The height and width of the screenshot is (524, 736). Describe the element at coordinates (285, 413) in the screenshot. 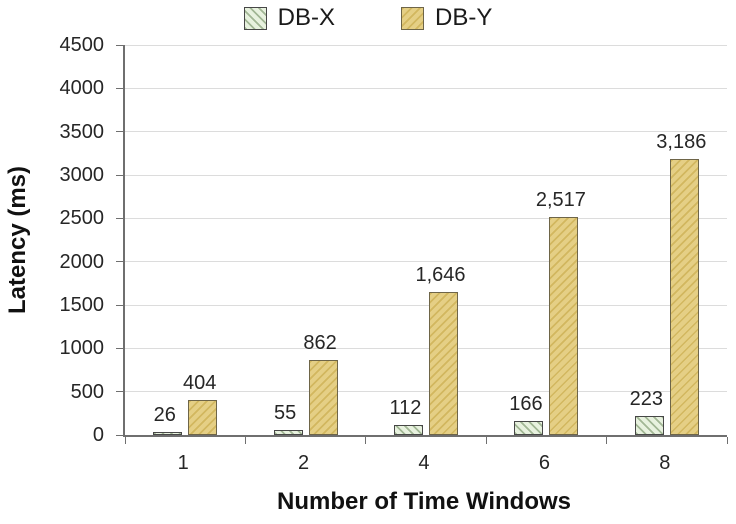

I see `bar-value-label: 55` at that location.